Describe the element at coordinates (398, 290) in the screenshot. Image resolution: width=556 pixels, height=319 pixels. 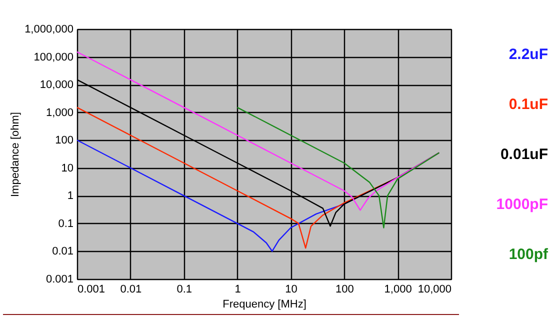
I see `x-tick-label: 1,000` at that location.